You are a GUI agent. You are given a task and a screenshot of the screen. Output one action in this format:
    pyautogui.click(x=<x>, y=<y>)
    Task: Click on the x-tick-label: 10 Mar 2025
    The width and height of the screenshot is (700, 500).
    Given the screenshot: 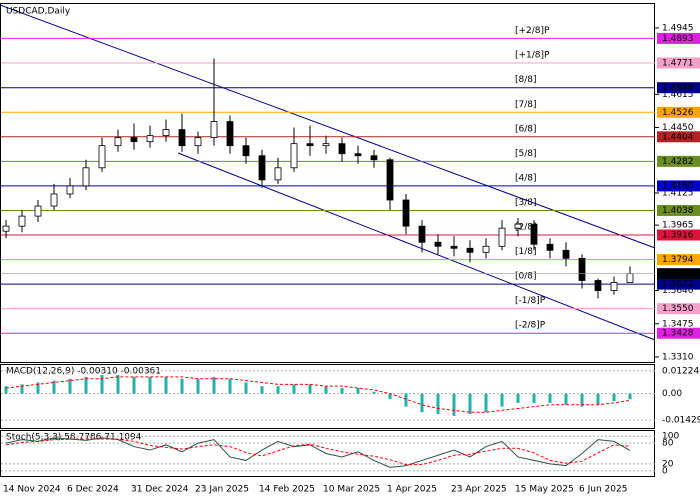 What is the action you would take?
    pyautogui.click(x=351, y=490)
    